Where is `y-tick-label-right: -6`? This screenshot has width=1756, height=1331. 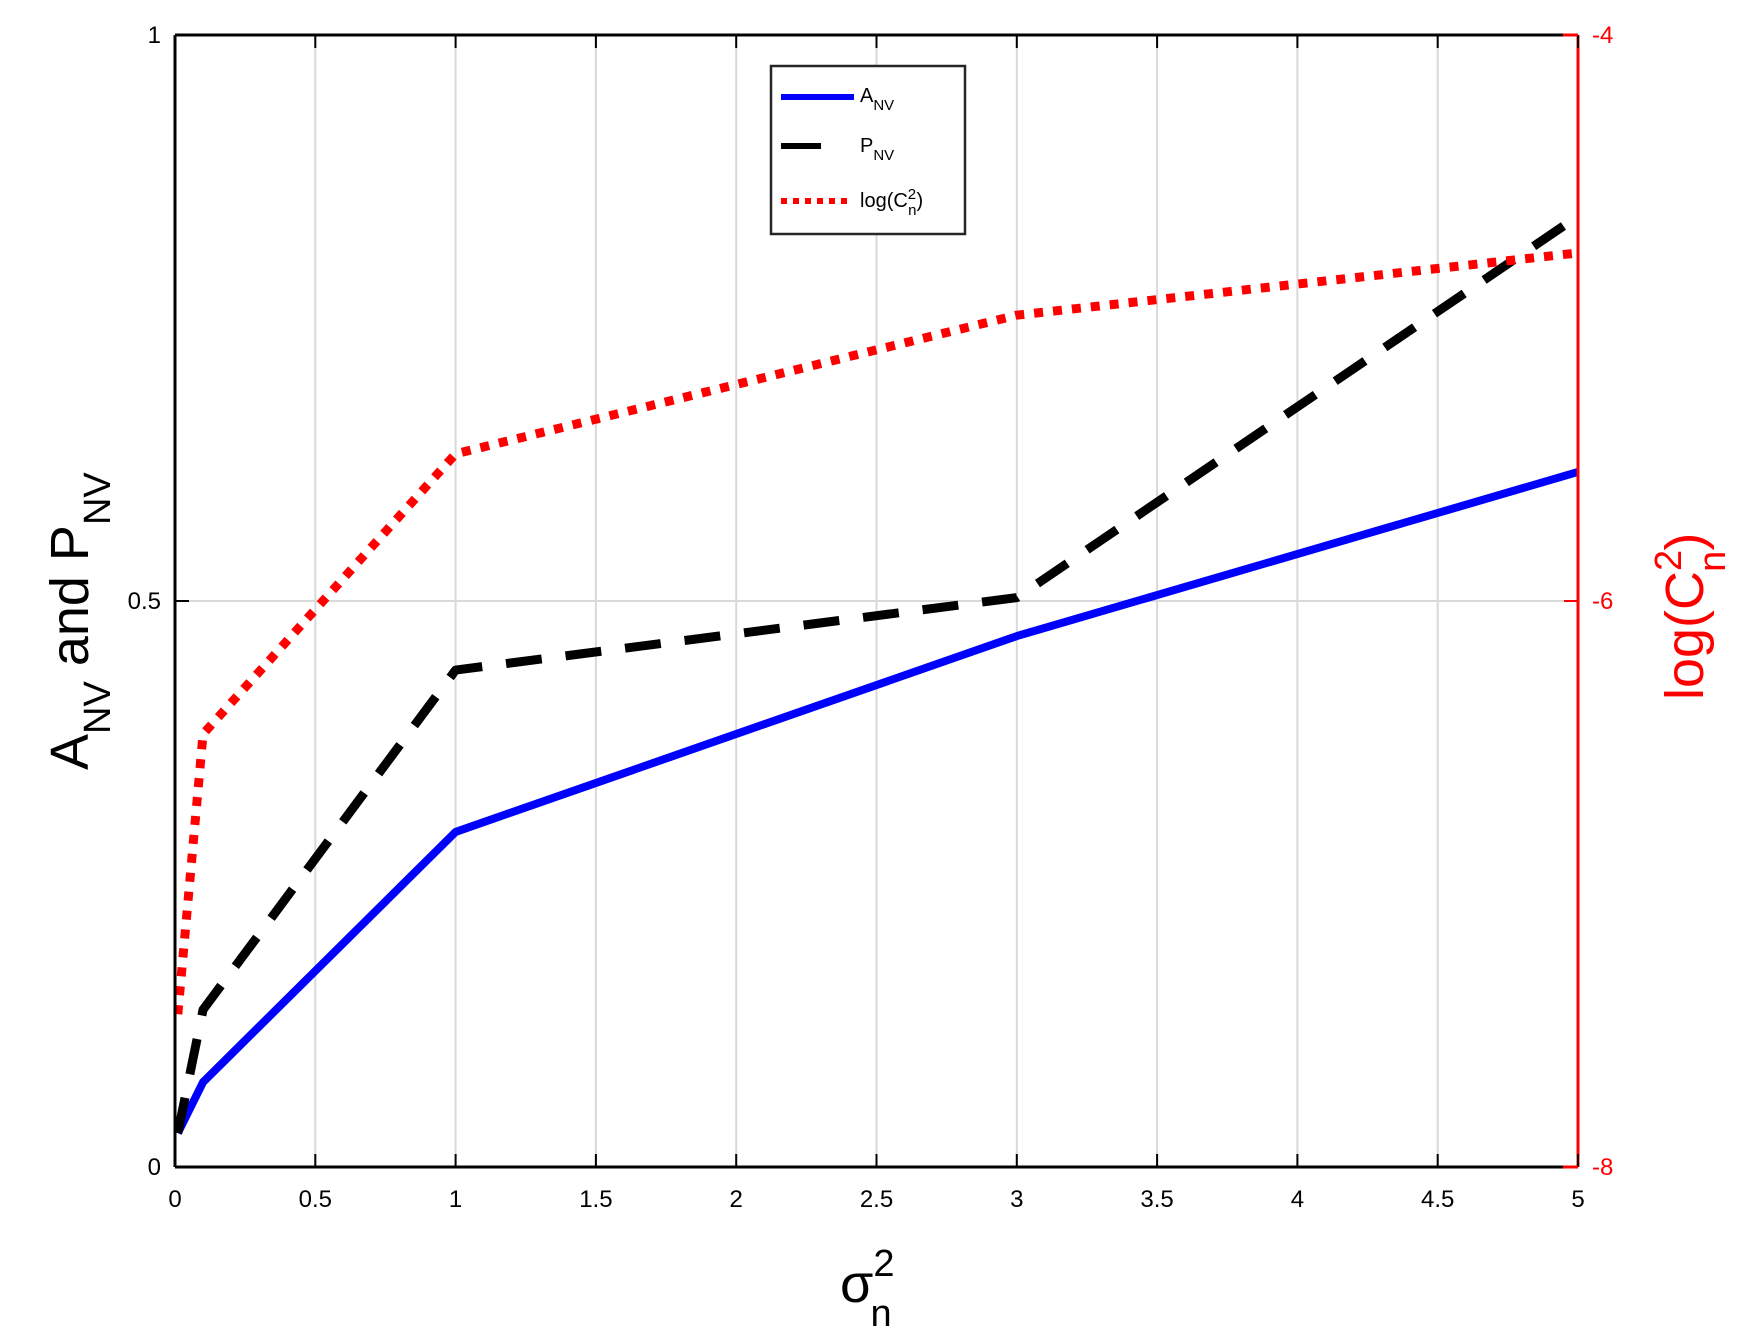 y-tick-label-right: -6 is located at coordinates (1602, 601).